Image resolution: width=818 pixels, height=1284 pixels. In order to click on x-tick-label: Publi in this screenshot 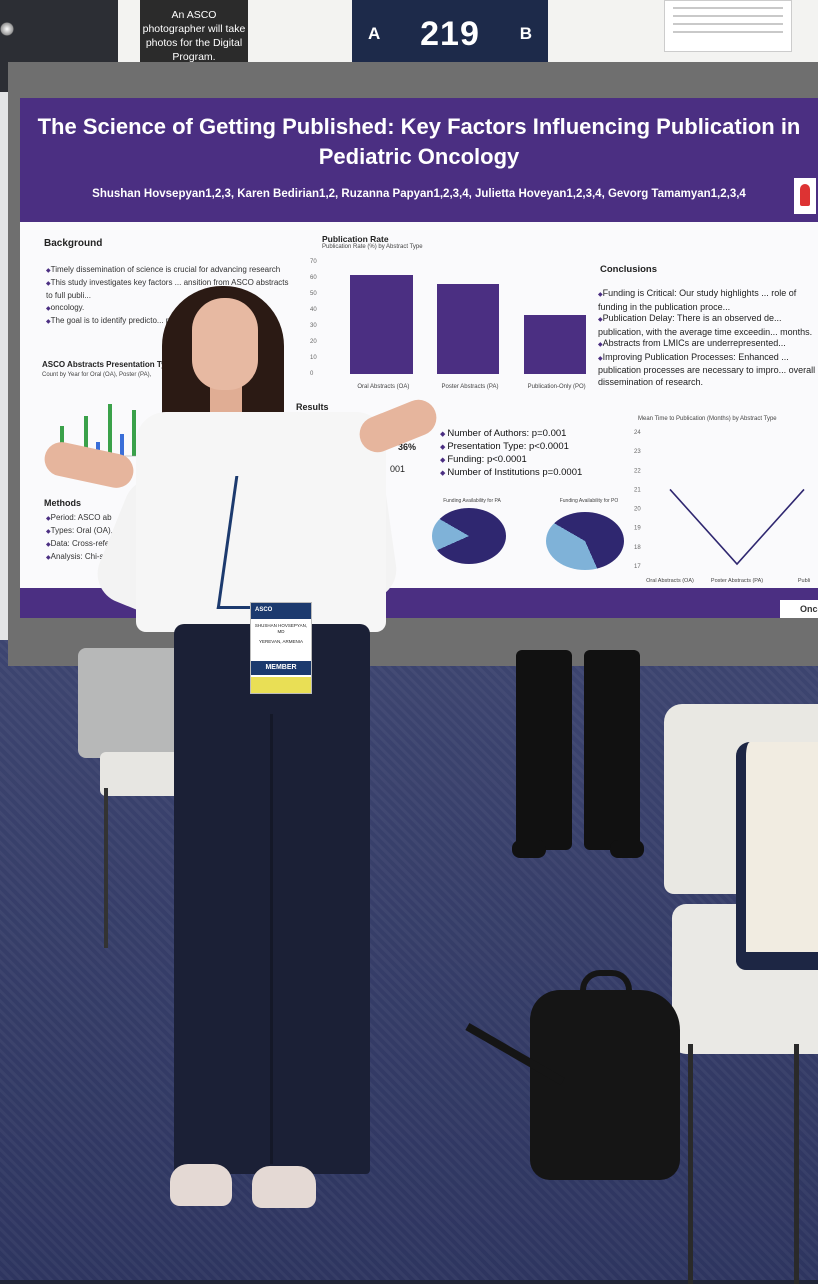, I will do `click(804, 581)`.